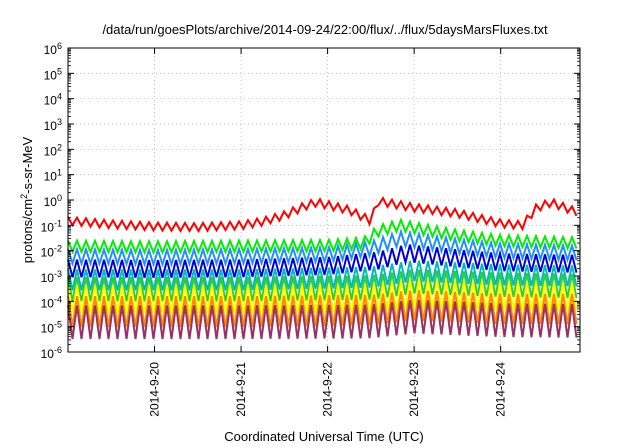 This screenshot has width=640, height=448. Describe the element at coordinates (59, 97) in the screenshot. I see `y-tick-exponent: 4` at that location.